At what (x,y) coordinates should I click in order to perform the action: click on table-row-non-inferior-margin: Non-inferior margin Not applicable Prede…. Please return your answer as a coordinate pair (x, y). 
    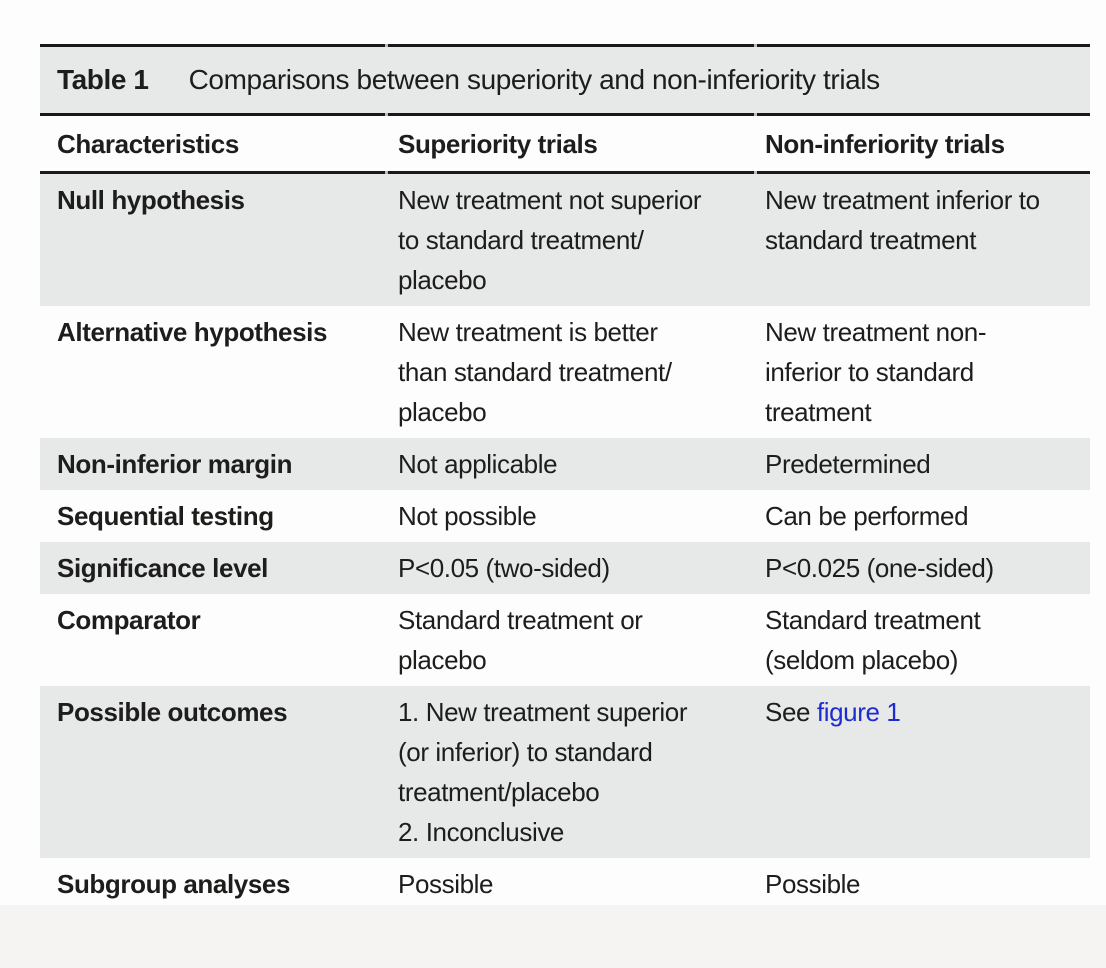
    Looking at the image, I should click on (565, 464).